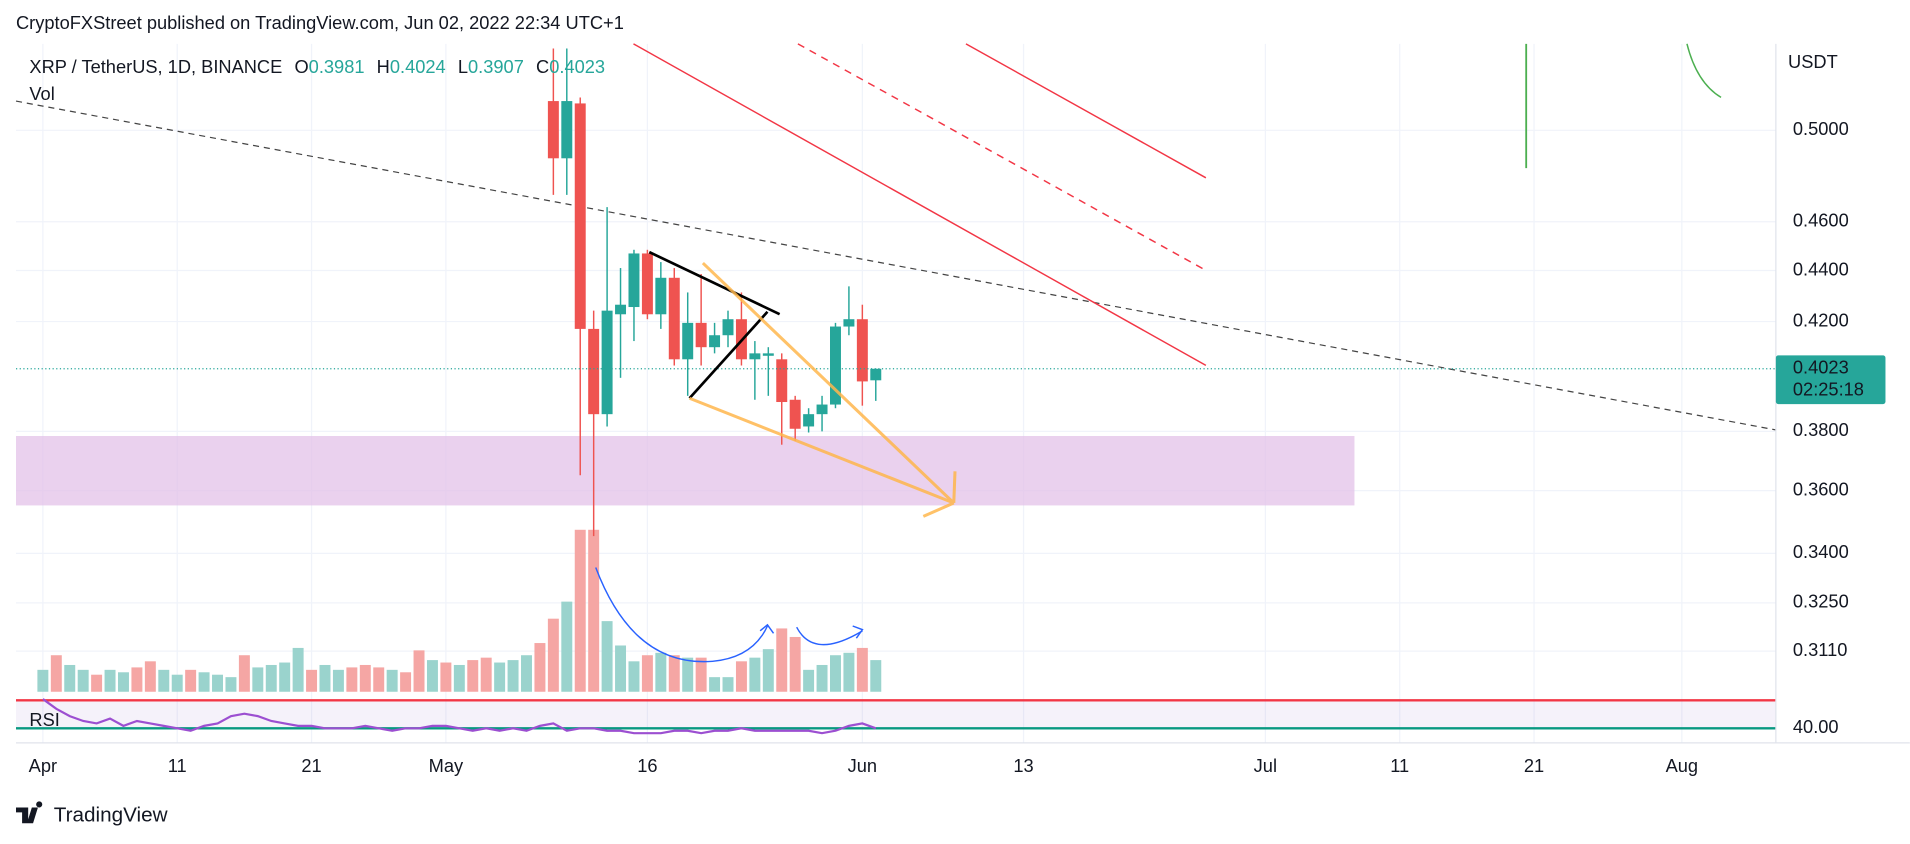 The image size is (1910, 844). I want to click on rsi-pane, so click(896, 716).